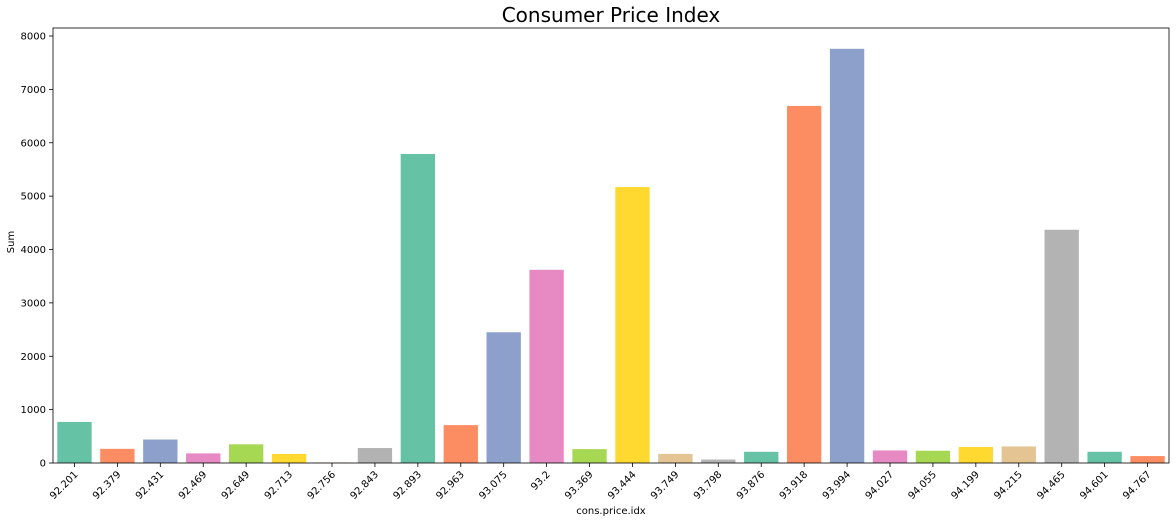 This screenshot has width=1176, height=523. I want to click on x-tick-label: 92.201, so click(64, 485).